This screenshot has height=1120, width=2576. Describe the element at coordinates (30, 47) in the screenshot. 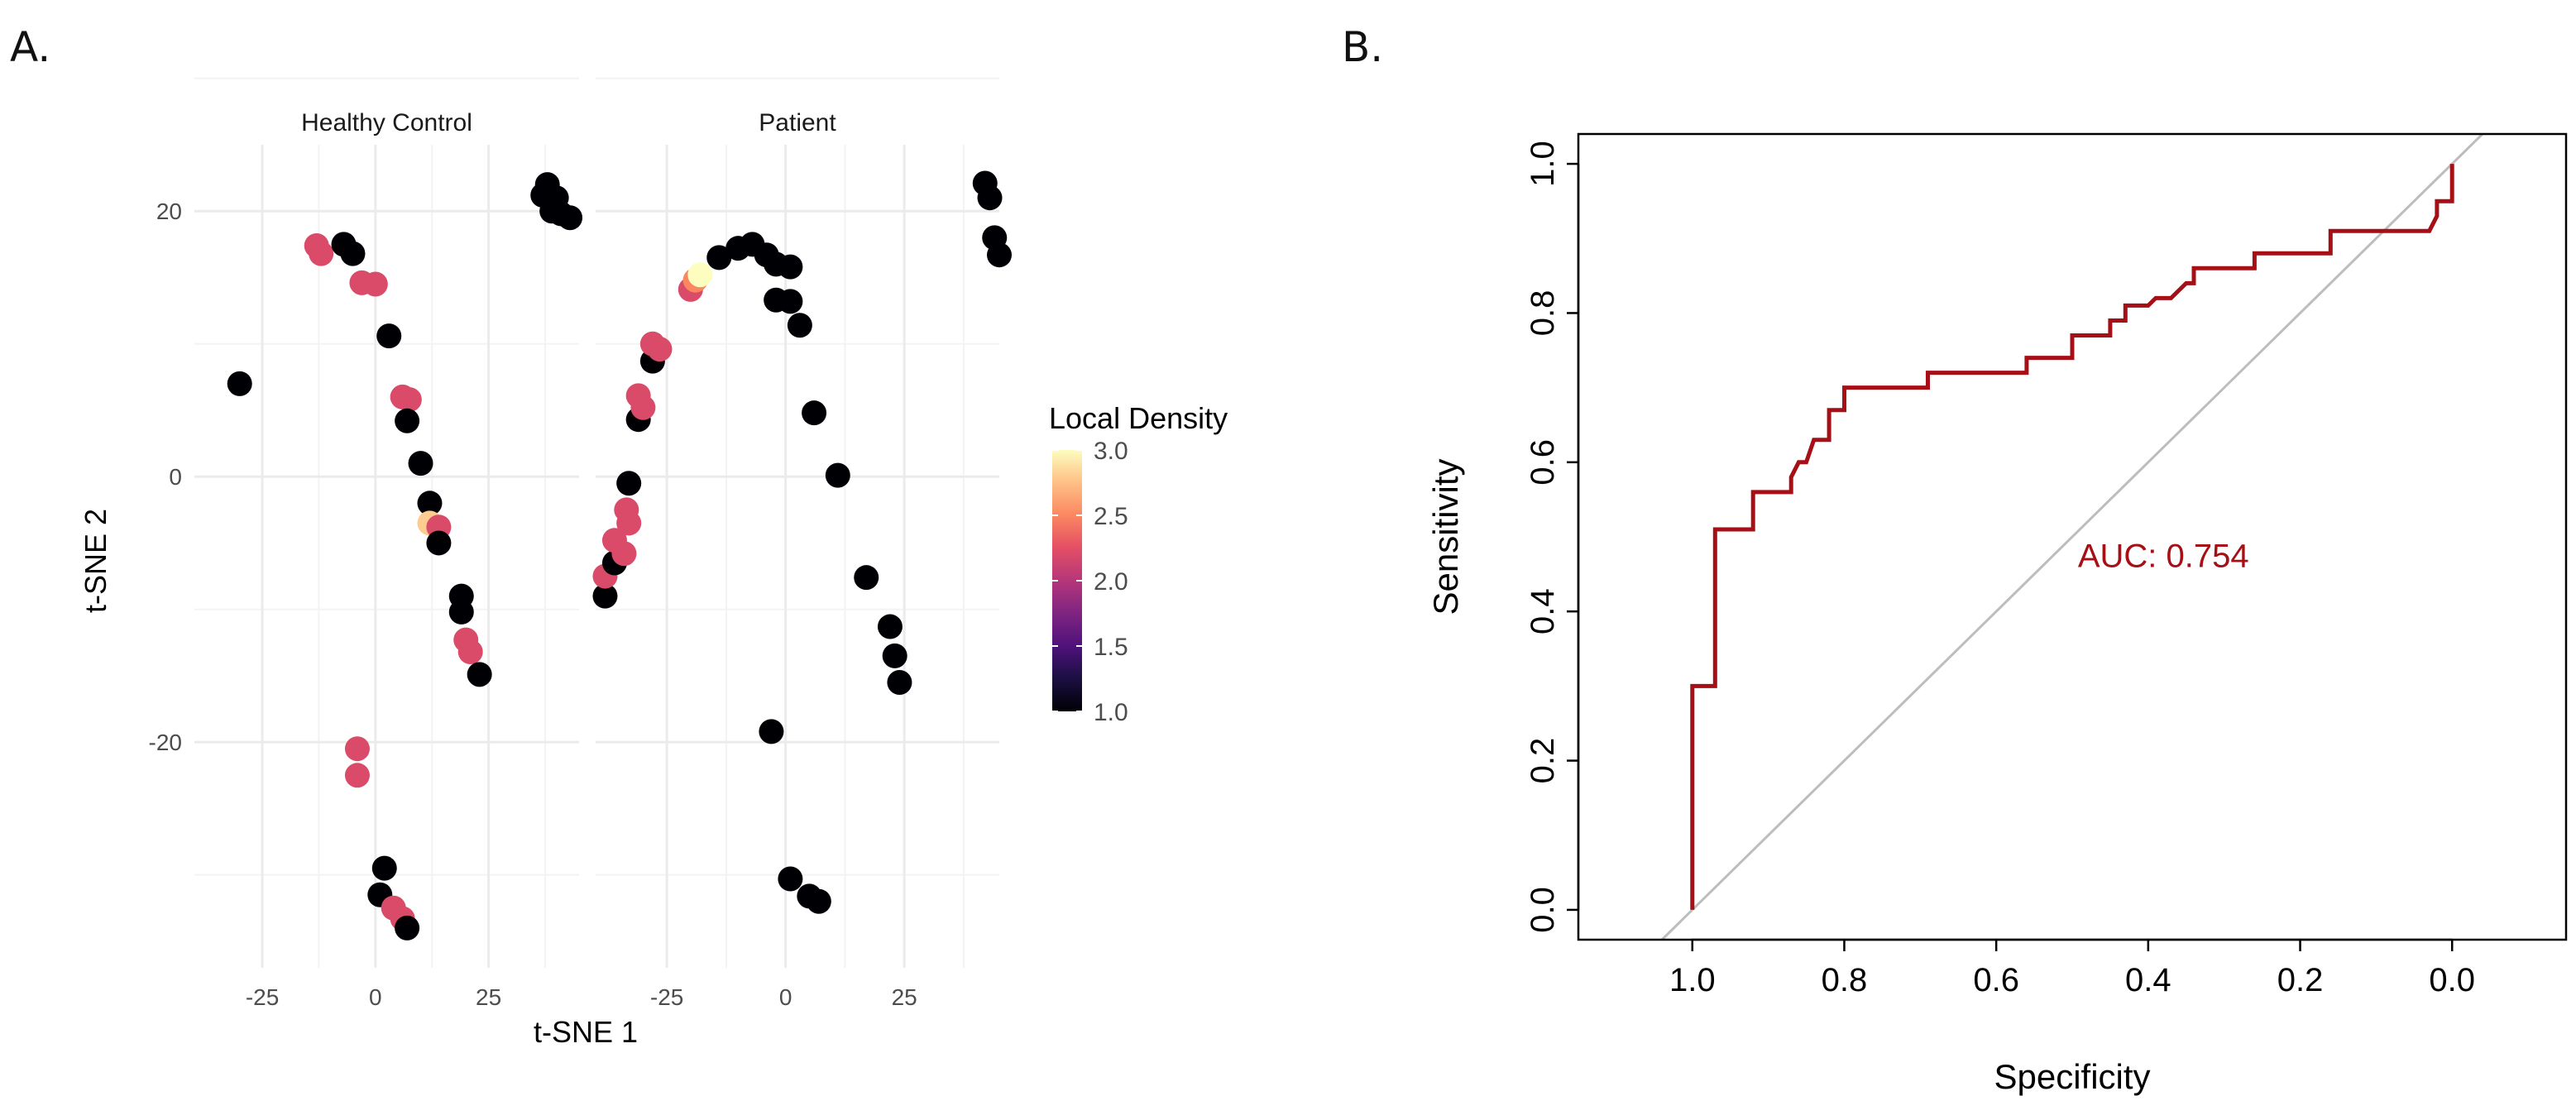

I see `panel-a-label: A.` at that location.